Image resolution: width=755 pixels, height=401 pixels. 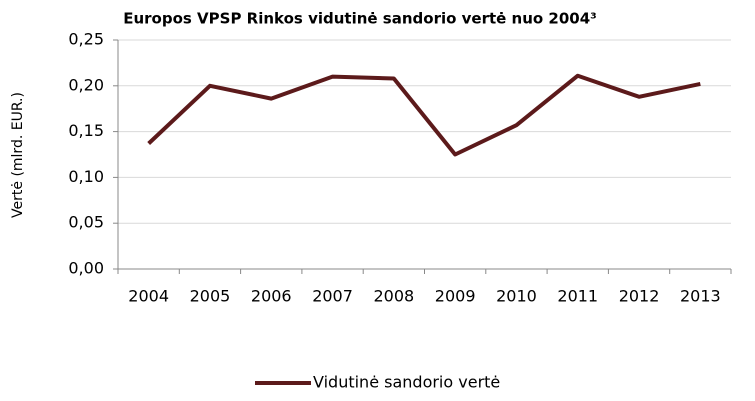 I want to click on x-tick-label: 2004, so click(x=148, y=296).